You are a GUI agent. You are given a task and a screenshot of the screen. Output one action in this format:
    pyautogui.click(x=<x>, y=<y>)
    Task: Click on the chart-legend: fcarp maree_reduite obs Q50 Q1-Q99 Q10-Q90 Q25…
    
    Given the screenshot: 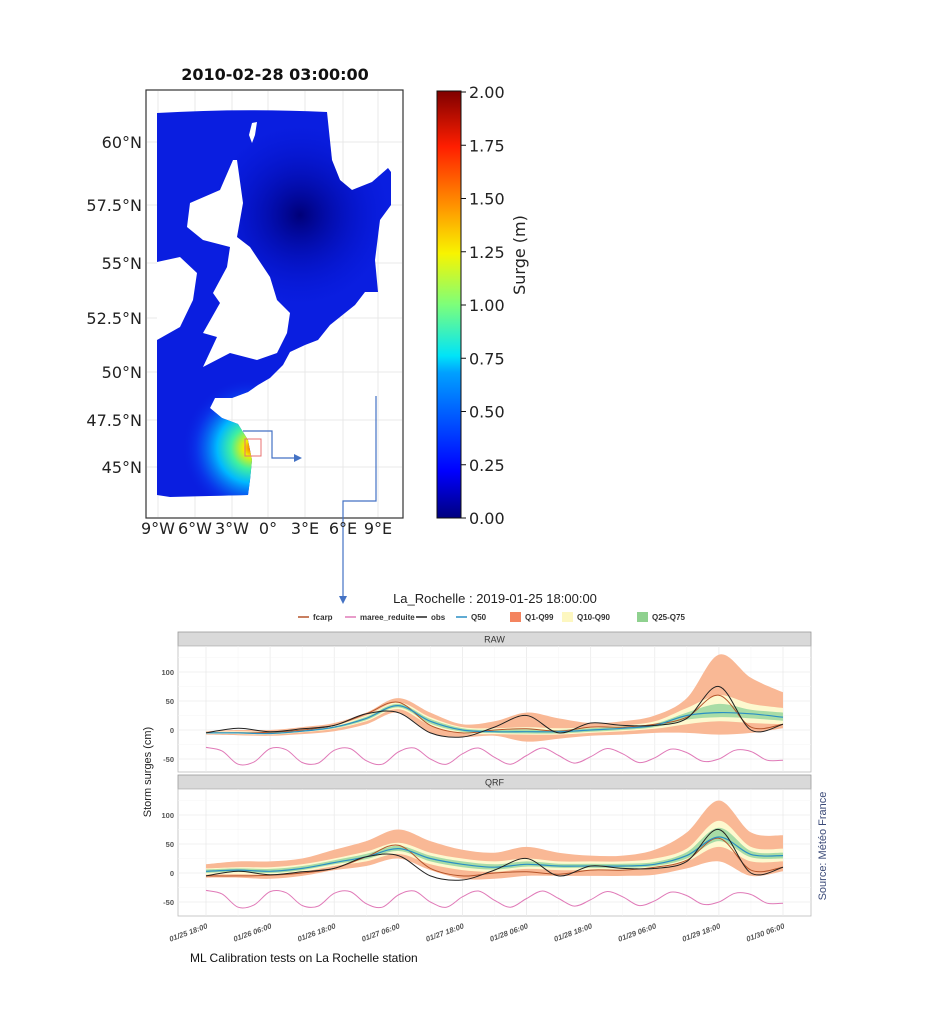 What is the action you would take?
    pyautogui.click(x=491, y=617)
    